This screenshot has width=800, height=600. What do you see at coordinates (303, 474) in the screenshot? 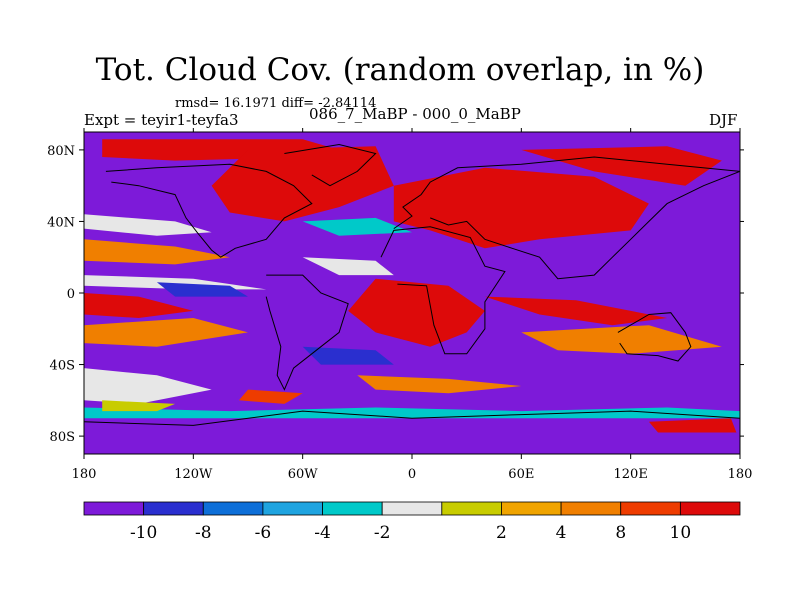
I see `x-tick-label: 60W` at bounding box center [303, 474].